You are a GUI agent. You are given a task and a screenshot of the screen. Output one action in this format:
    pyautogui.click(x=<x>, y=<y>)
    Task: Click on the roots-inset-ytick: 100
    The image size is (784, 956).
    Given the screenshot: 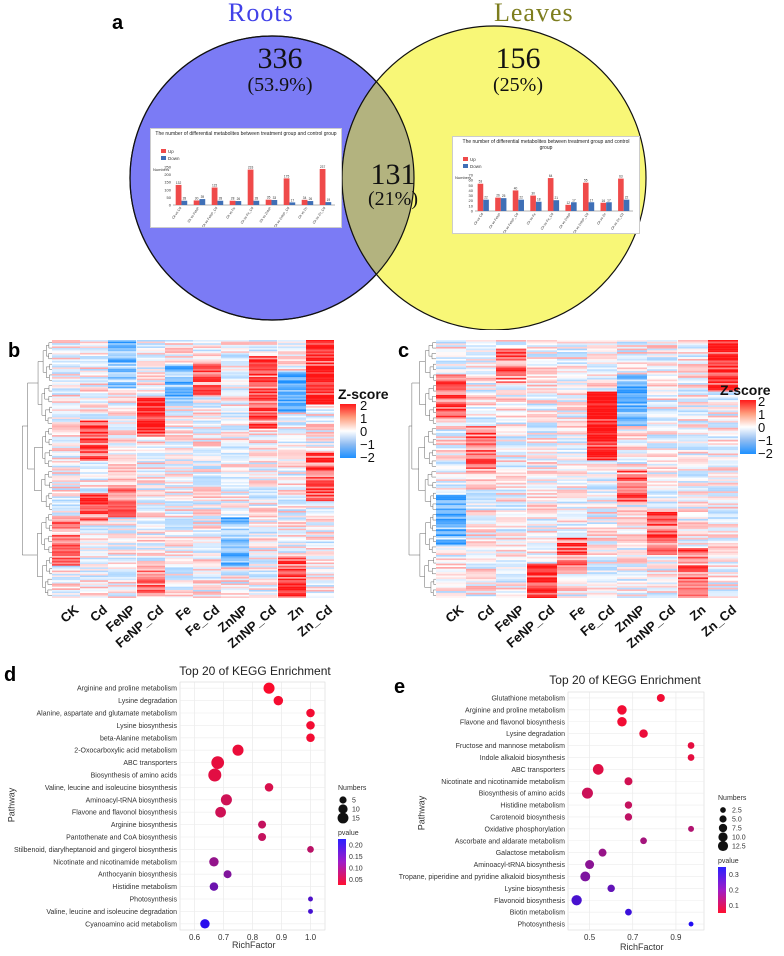 What is the action you would take?
    pyautogui.click(x=167, y=189)
    